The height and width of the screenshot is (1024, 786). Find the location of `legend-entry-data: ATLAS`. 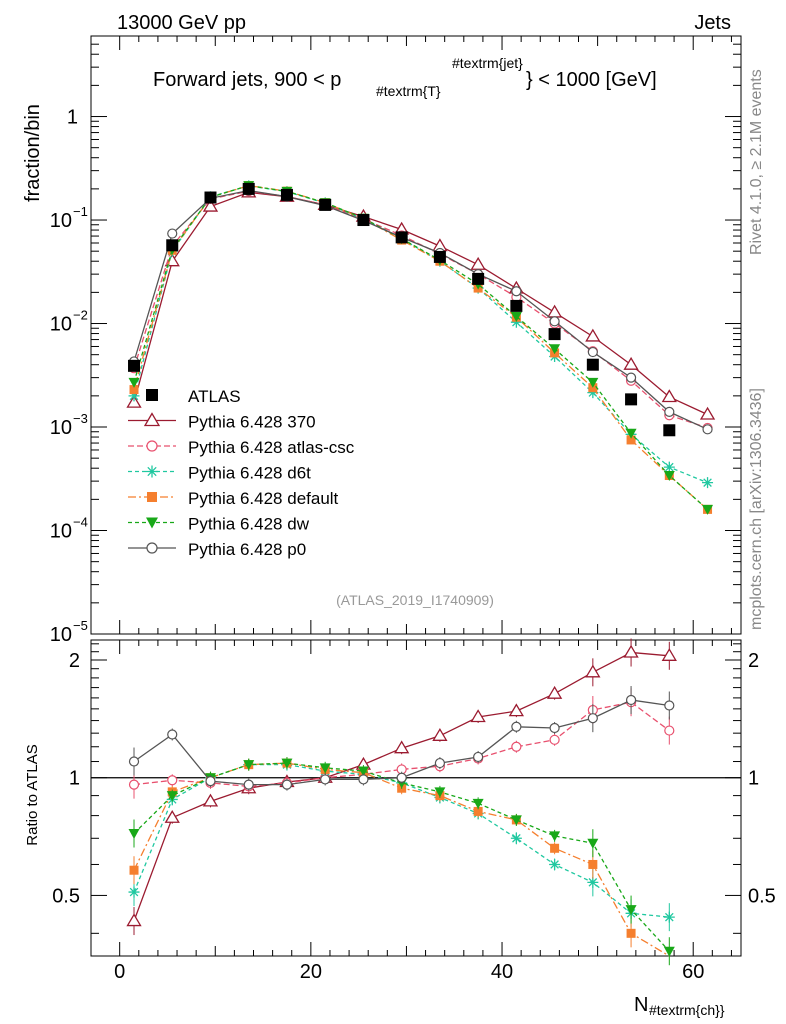

legend-entry-data: ATLAS is located at coordinates (193, 396).